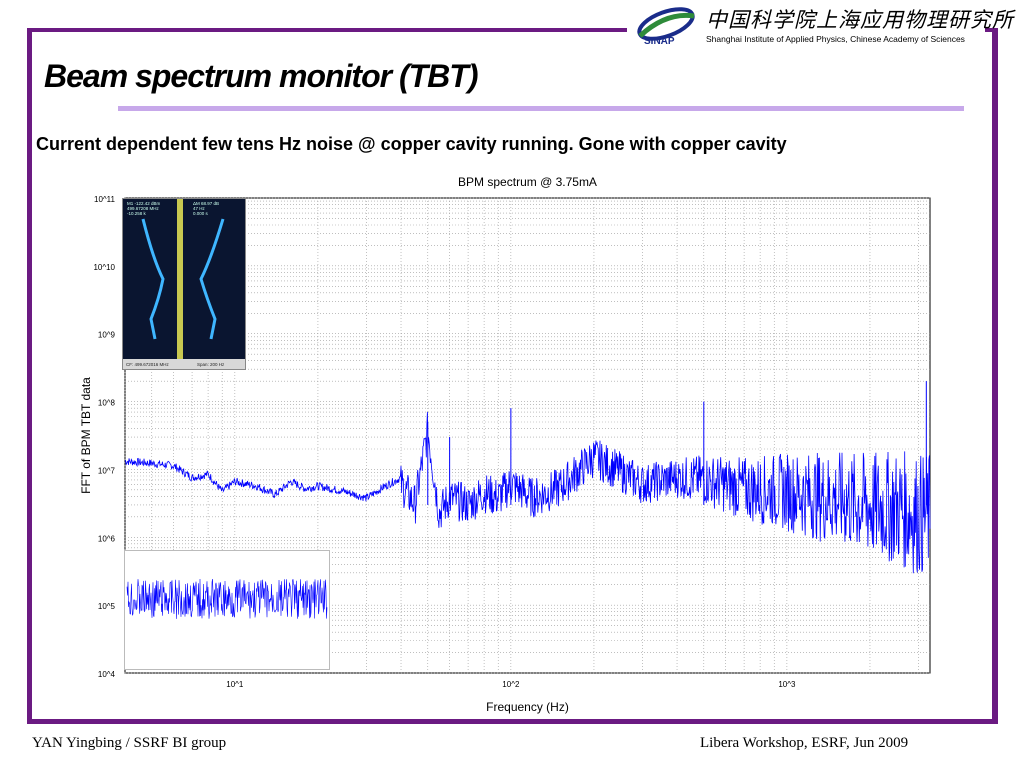 This screenshot has height=768, width=1024. I want to click on y-tick-label: 10^9, so click(107, 335).